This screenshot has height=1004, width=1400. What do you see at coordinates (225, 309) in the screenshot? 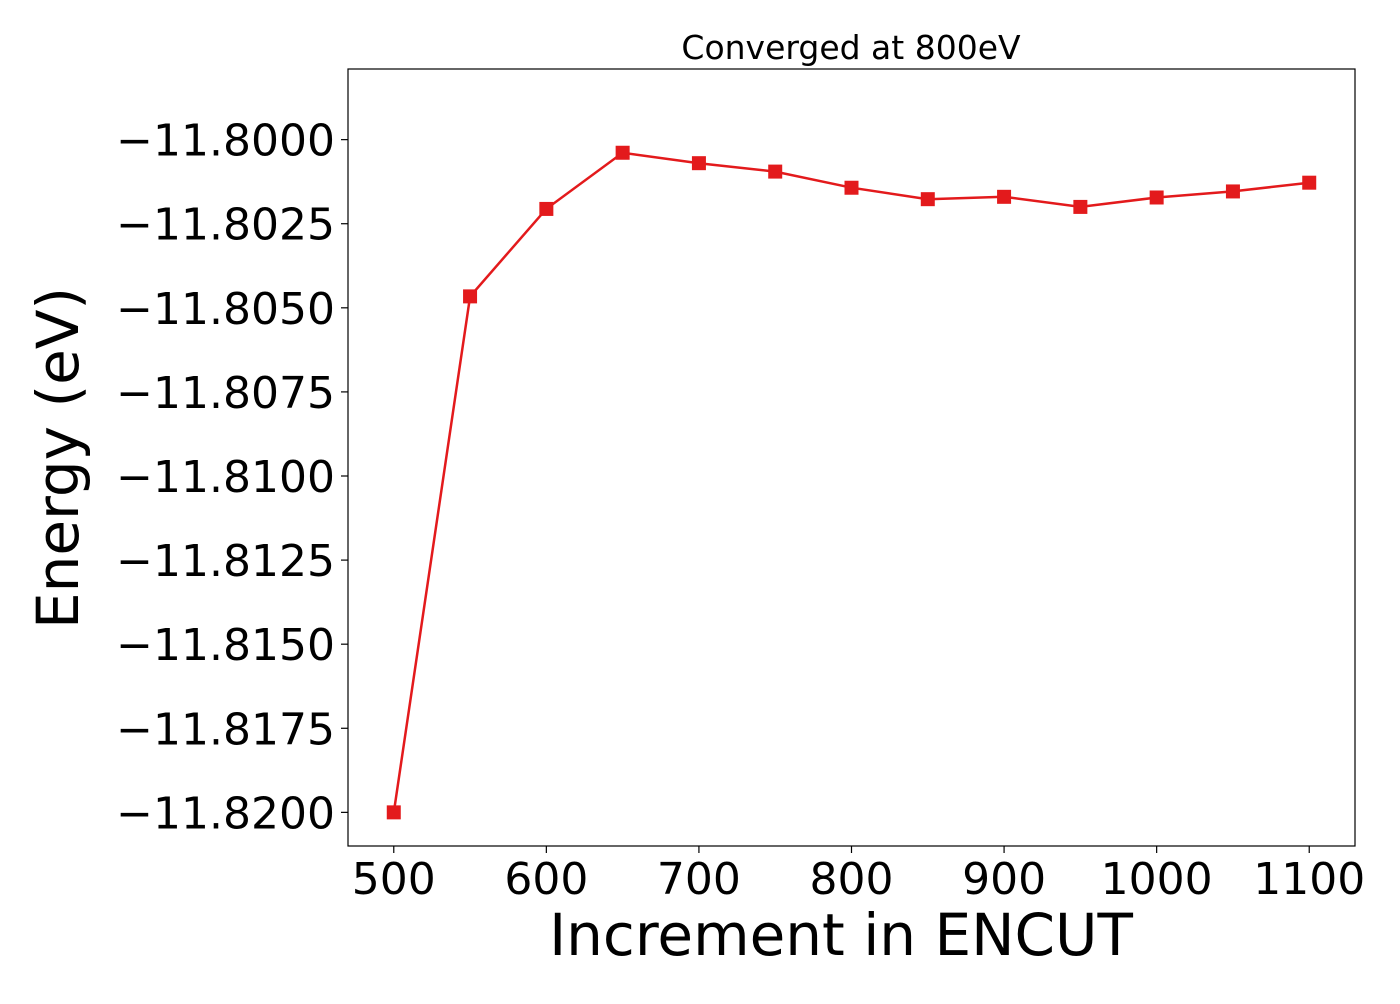
I see `y-tick-label: −11.8050` at bounding box center [225, 309].